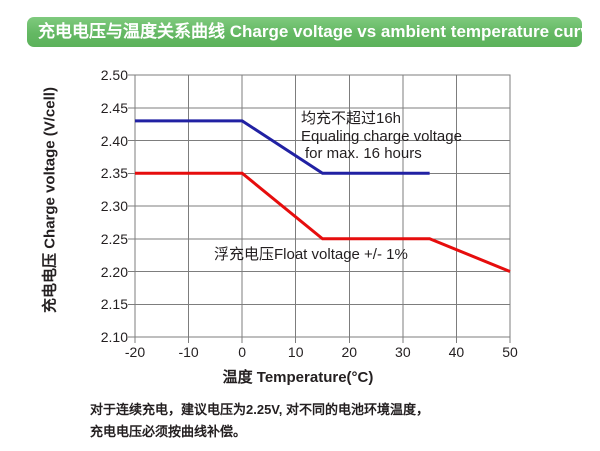  Describe the element at coordinates (114, 75) in the screenshot. I see `y-tick-label: 2.50` at that location.